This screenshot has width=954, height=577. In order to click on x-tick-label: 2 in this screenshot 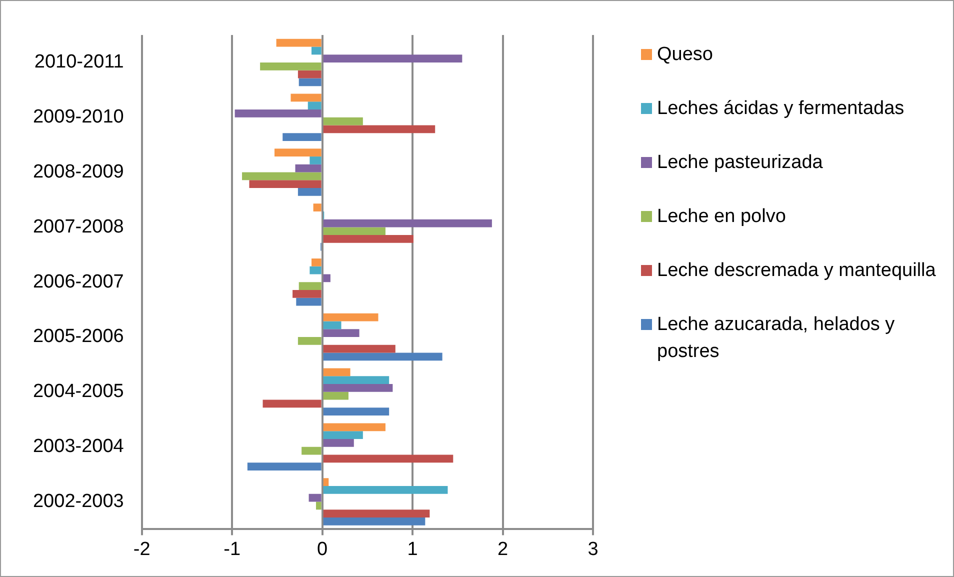, I will do `click(502, 549)`.